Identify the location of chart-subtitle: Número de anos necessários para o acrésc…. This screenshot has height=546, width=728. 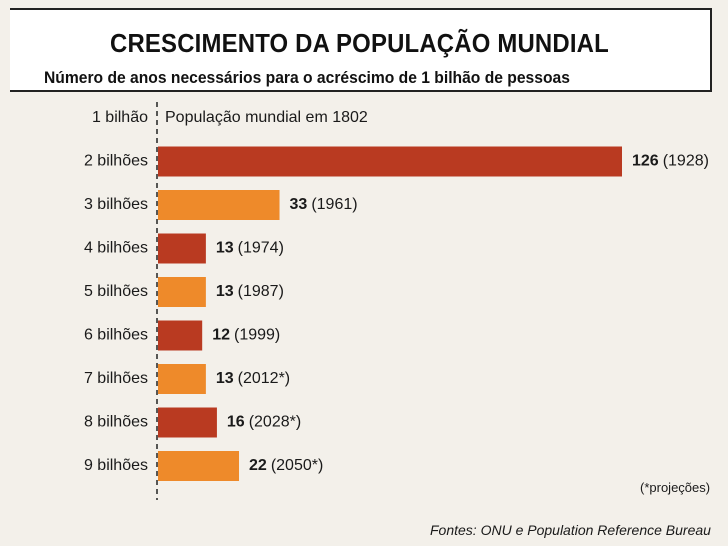
(307, 77).